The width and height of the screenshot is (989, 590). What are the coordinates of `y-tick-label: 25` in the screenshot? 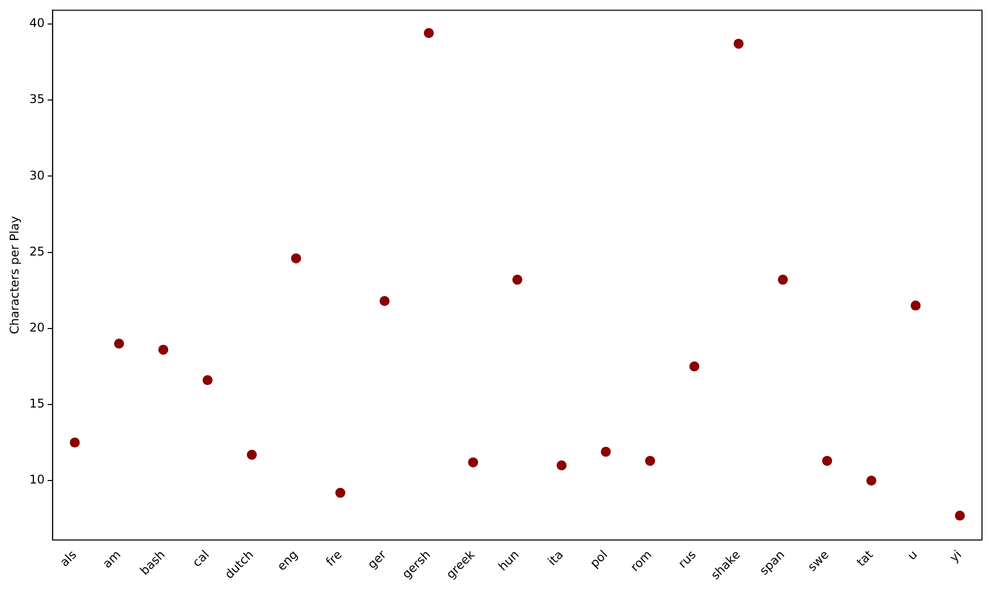 It's located at (37, 251).